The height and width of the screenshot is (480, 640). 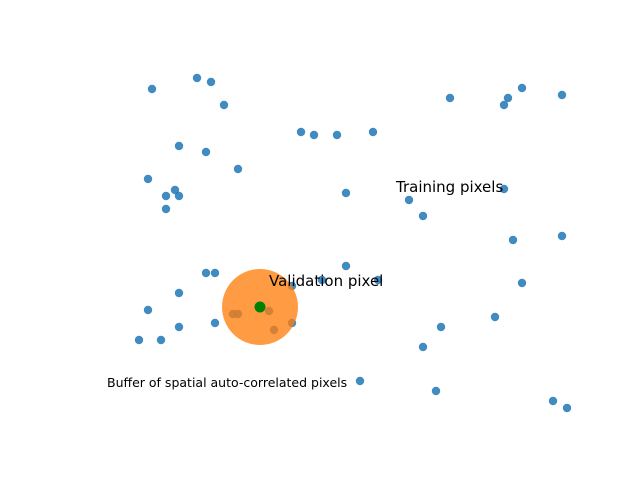 I want to click on training-pixels-label: Training pixels, so click(x=449, y=187).